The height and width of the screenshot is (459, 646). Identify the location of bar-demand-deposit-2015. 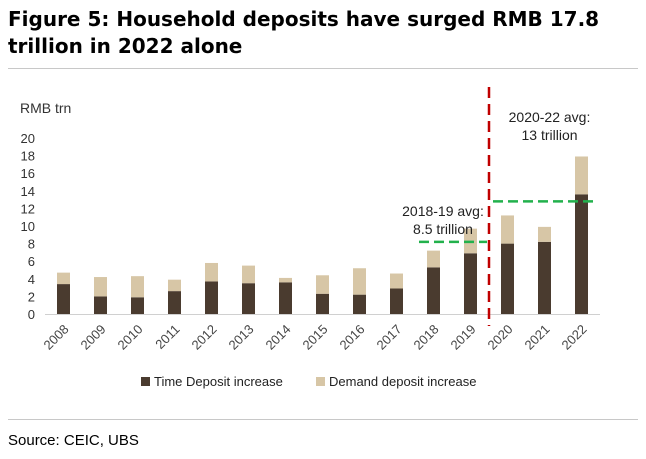
(322, 284).